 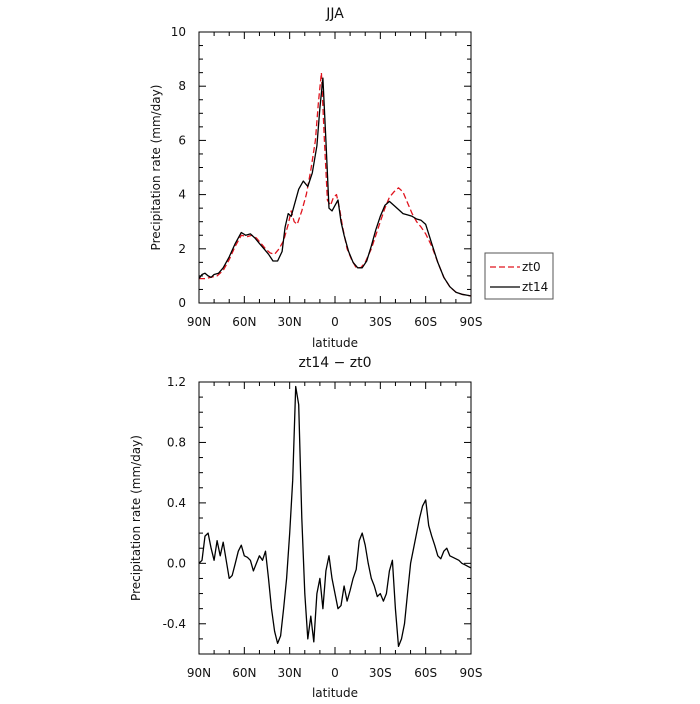 What do you see at coordinates (531, 267) in the screenshot?
I see `legend-label: zt0` at bounding box center [531, 267].